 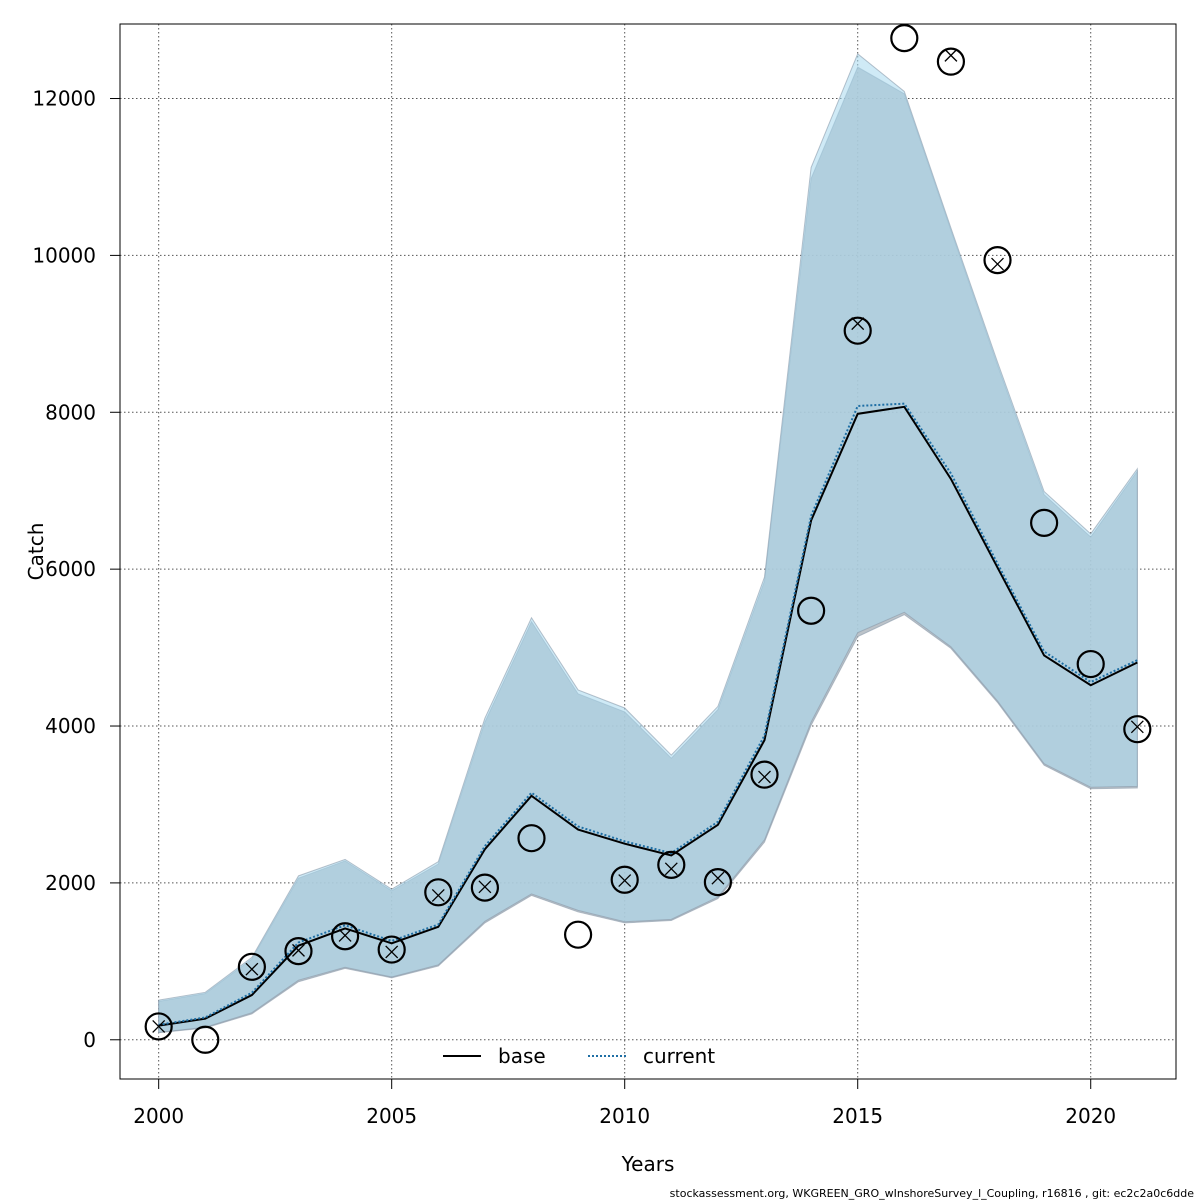 What do you see at coordinates (36, 552) in the screenshot?
I see `y-axis-title: Catch` at bounding box center [36, 552].